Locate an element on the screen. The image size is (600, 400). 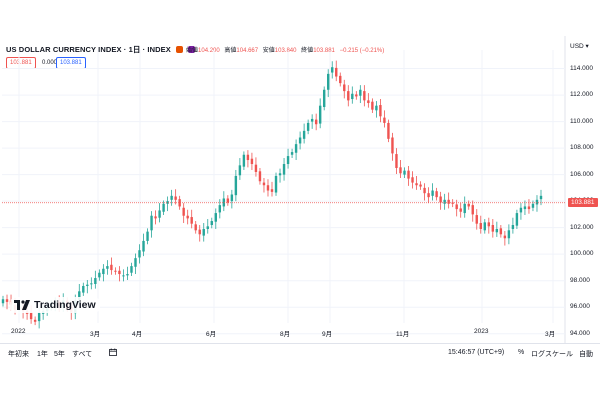
x-tick-label: 4月 is located at coordinates (137, 334).